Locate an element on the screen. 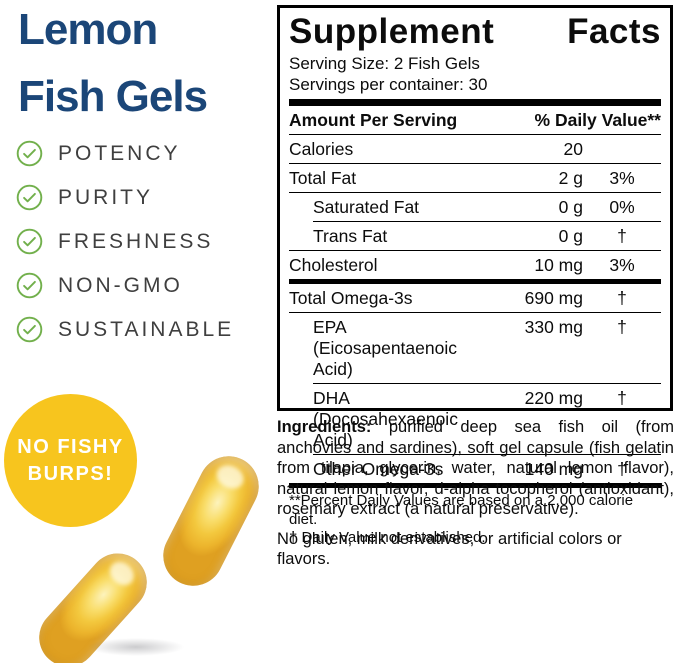  row-amount: 690 mg is located at coordinates (553, 297).